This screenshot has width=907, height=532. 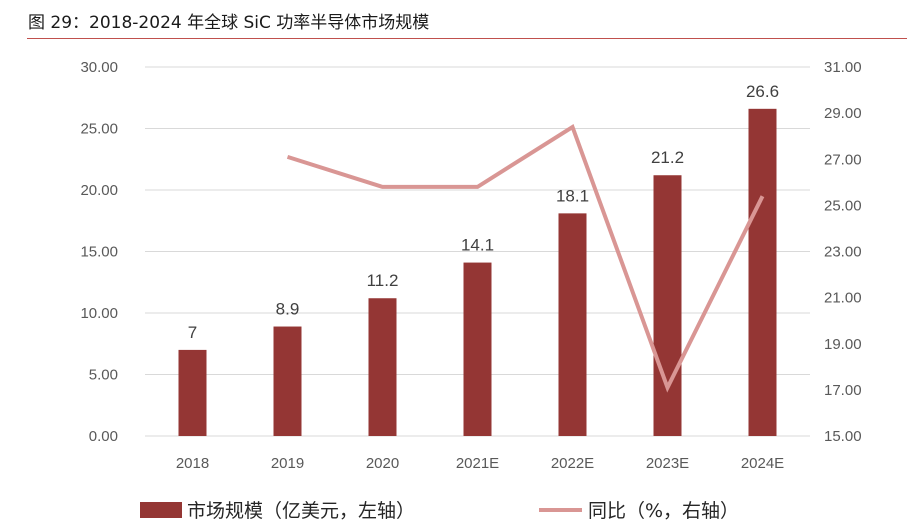 What do you see at coordinates (301, 511) in the screenshot?
I see `legend-label-bar: 市场规模（亿美元，左轴）` at bounding box center [301, 511].